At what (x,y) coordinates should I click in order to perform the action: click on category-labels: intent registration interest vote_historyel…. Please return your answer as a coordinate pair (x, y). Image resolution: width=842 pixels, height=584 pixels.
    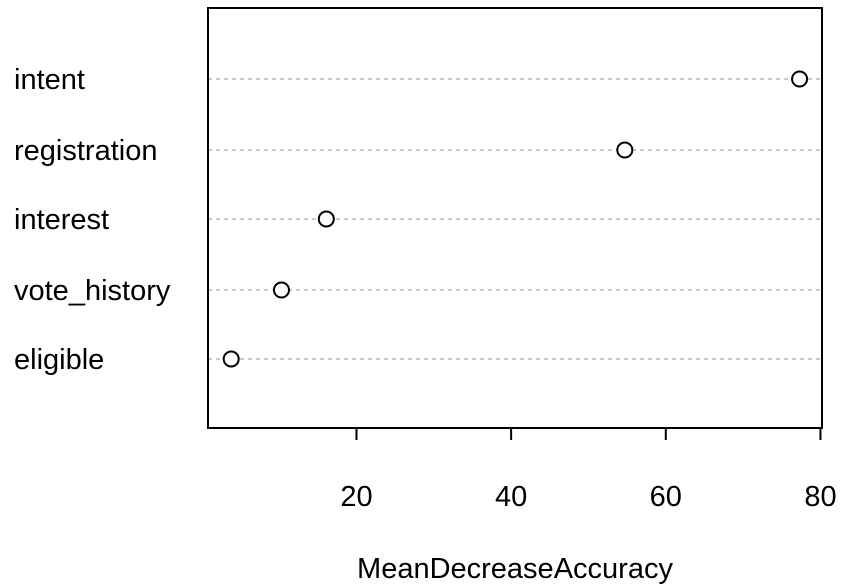
    Looking at the image, I should click on (92, 220).